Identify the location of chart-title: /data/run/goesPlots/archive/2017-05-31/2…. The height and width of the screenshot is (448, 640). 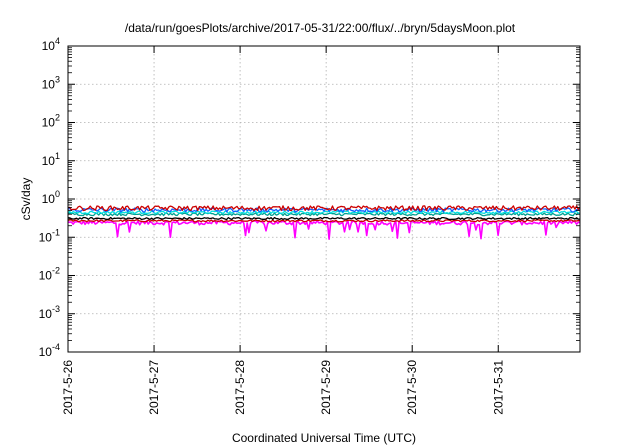
(320, 28).